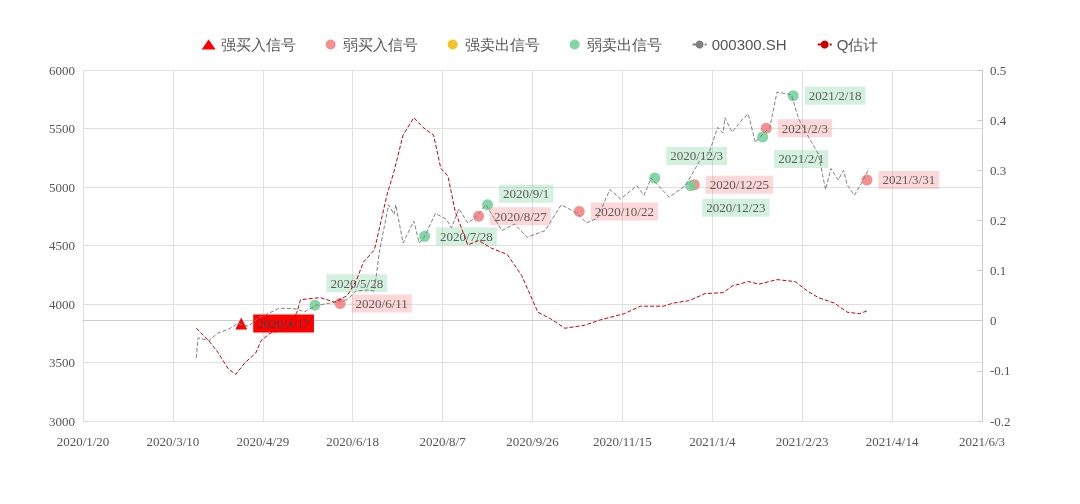 Image resolution: width=1080 pixels, height=504 pixels. I want to click on y-tick-label: 3000, so click(62, 421).